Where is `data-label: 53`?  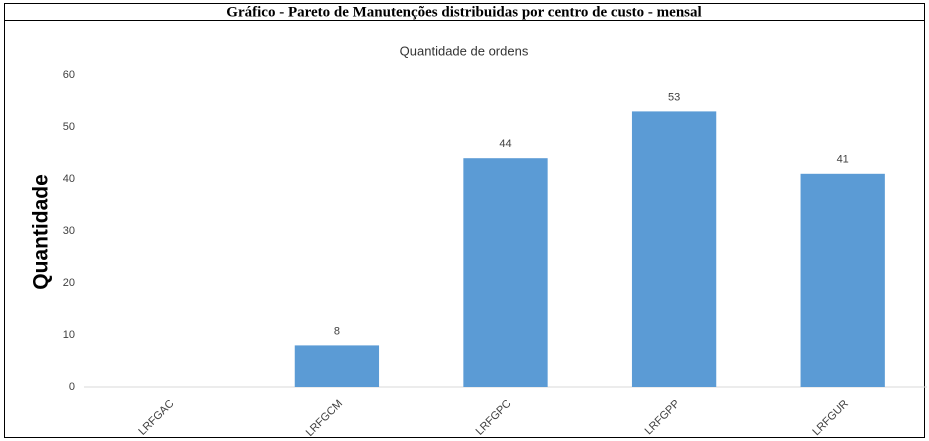
data-label: 53 is located at coordinates (674, 97).